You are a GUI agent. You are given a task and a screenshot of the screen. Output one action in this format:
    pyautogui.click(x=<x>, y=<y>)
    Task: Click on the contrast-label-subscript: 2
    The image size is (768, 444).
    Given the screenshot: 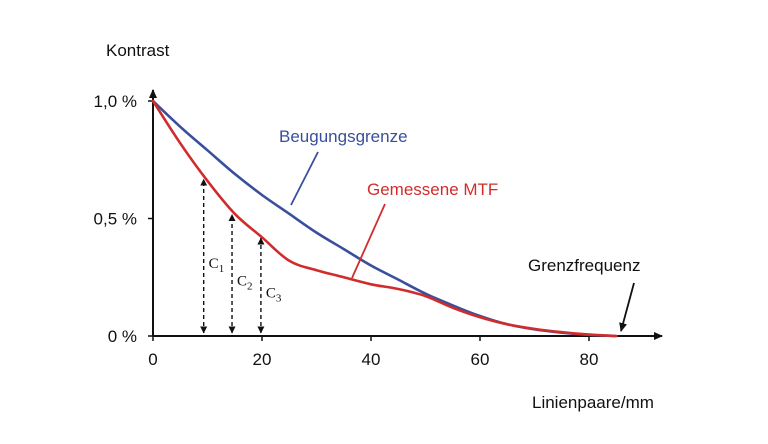 What is the action you would take?
    pyautogui.click(x=250, y=287)
    